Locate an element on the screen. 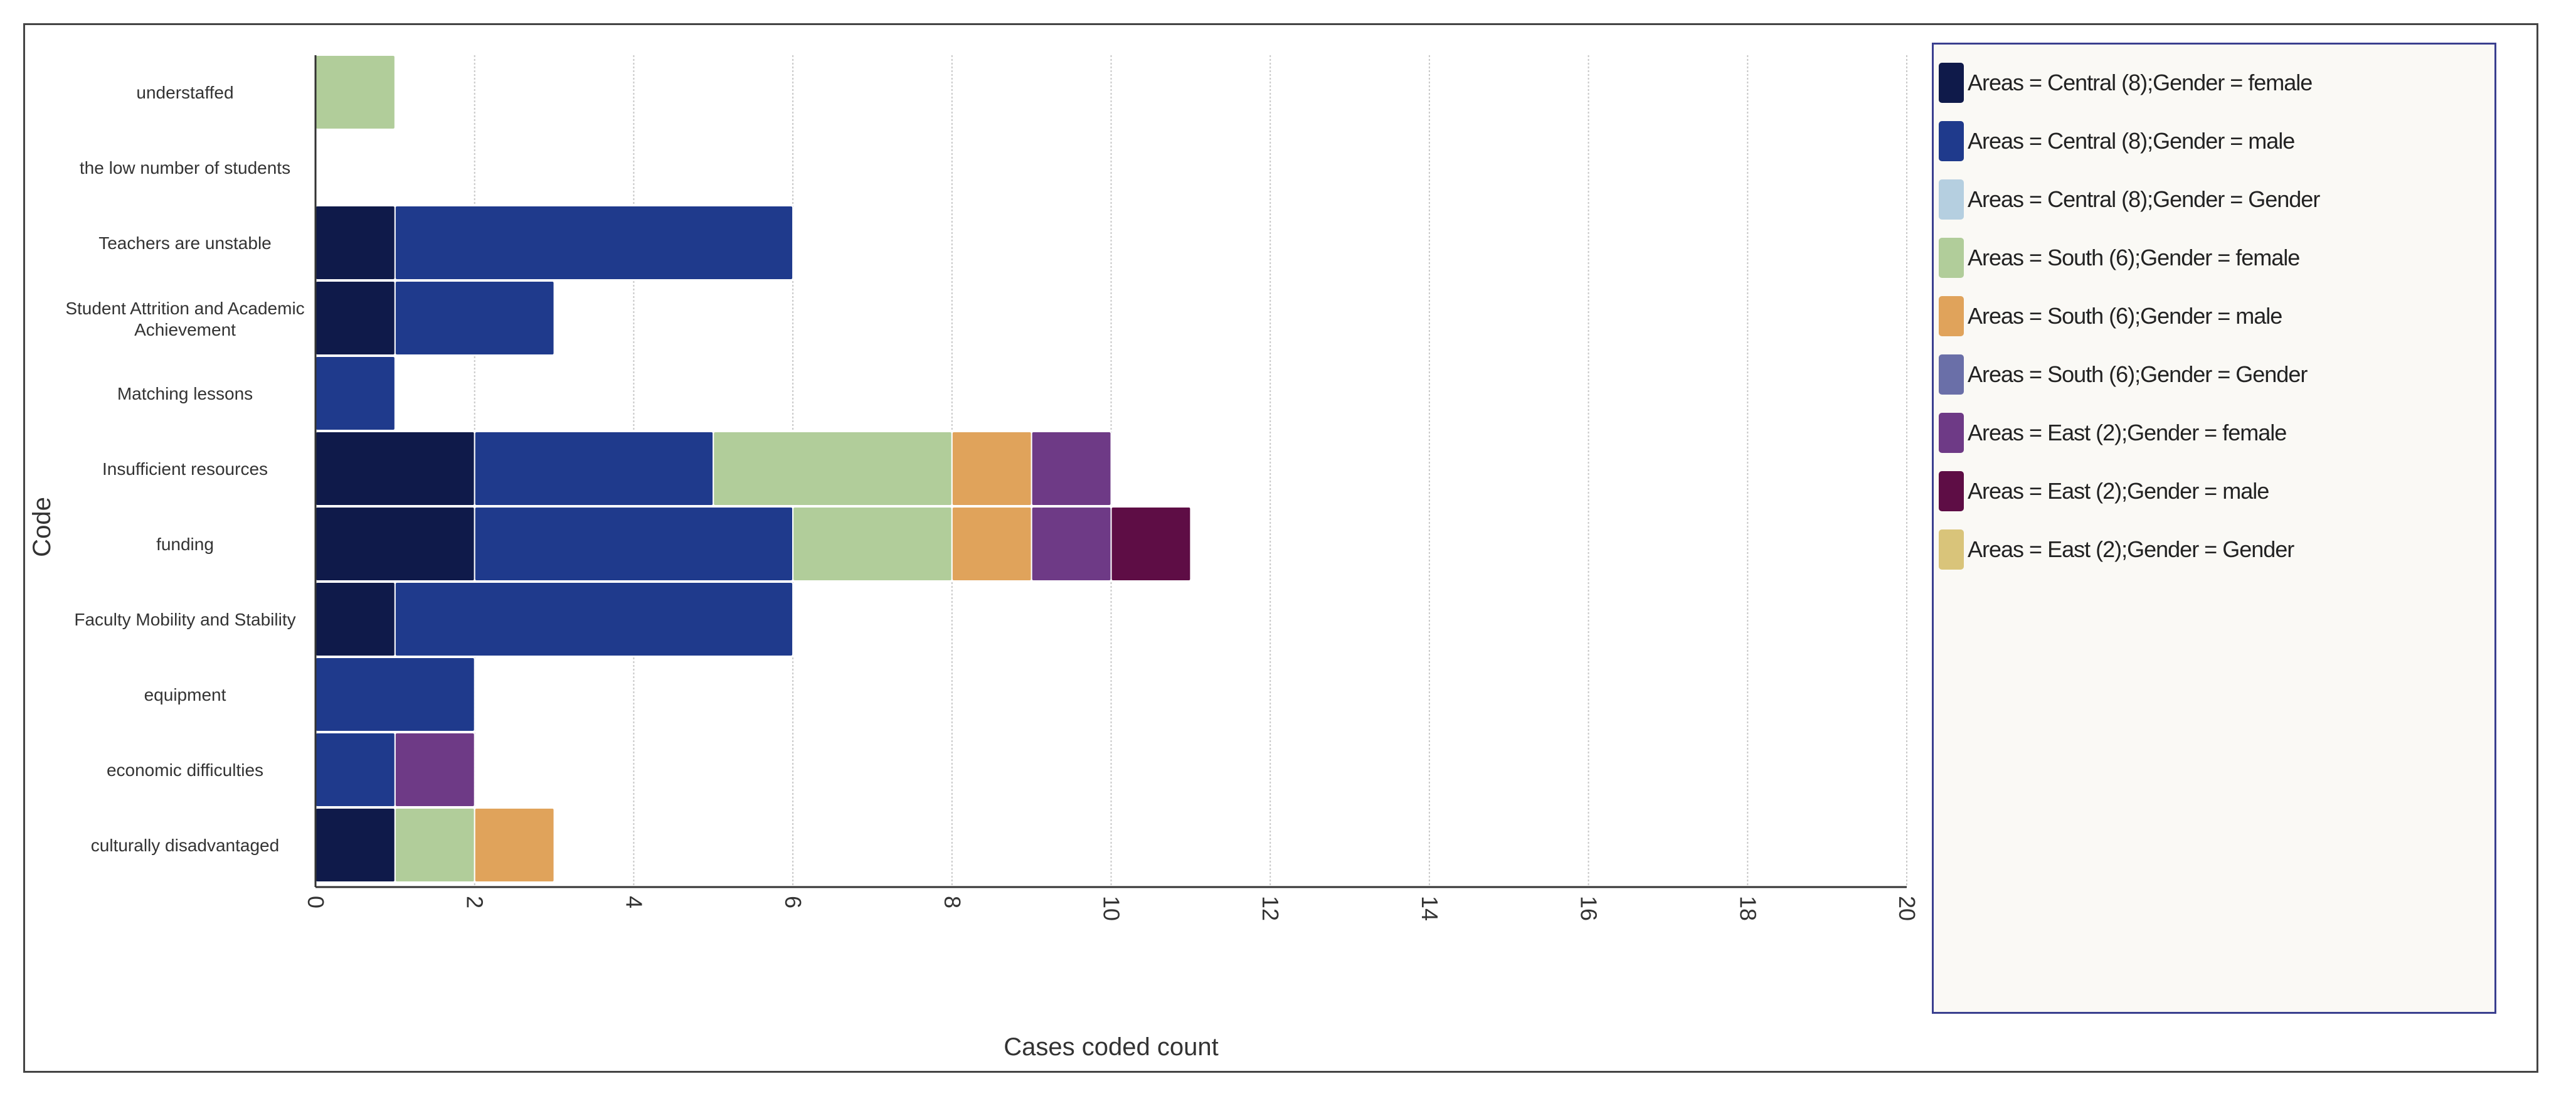 This screenshot has width=2576, height=1106. x-tick-label: 4 is located at coordinates (634, 902).